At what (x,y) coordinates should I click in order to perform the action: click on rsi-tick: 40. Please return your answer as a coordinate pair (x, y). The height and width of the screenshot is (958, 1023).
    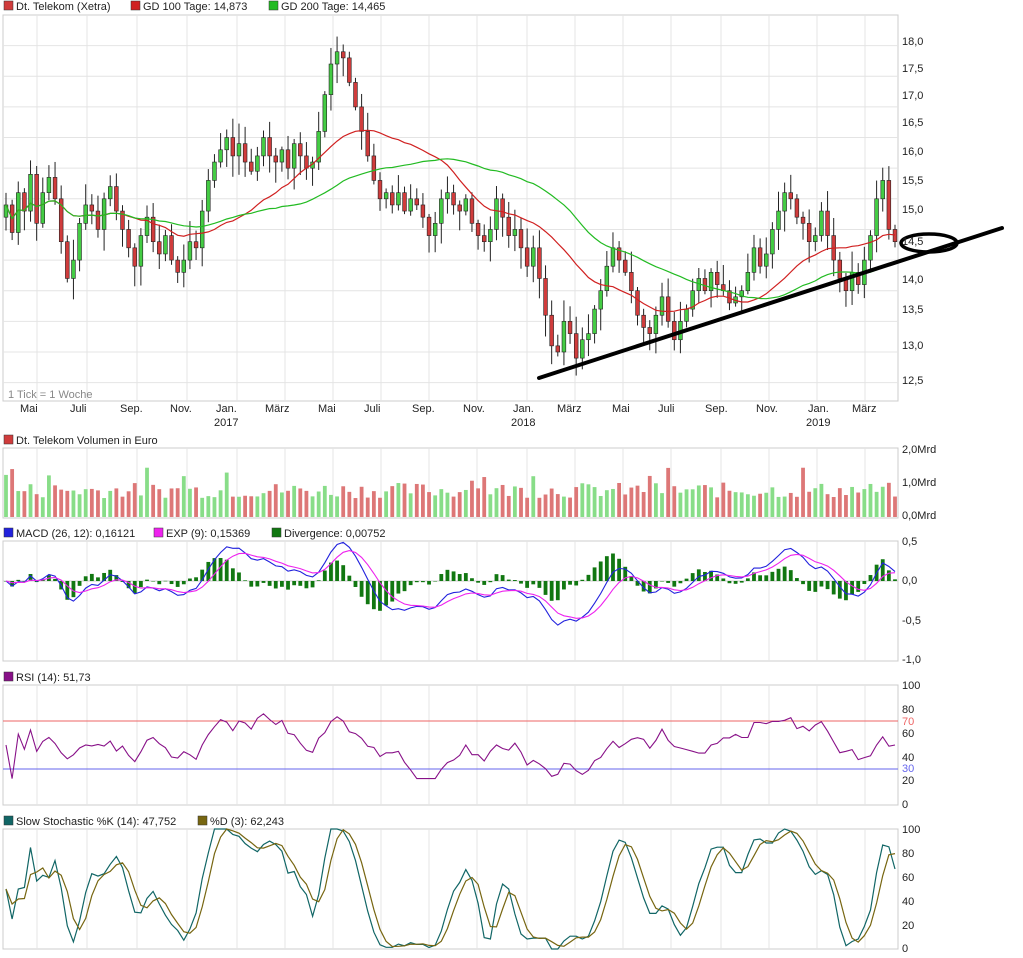
    Looking at the image, I should click on (908, 758).